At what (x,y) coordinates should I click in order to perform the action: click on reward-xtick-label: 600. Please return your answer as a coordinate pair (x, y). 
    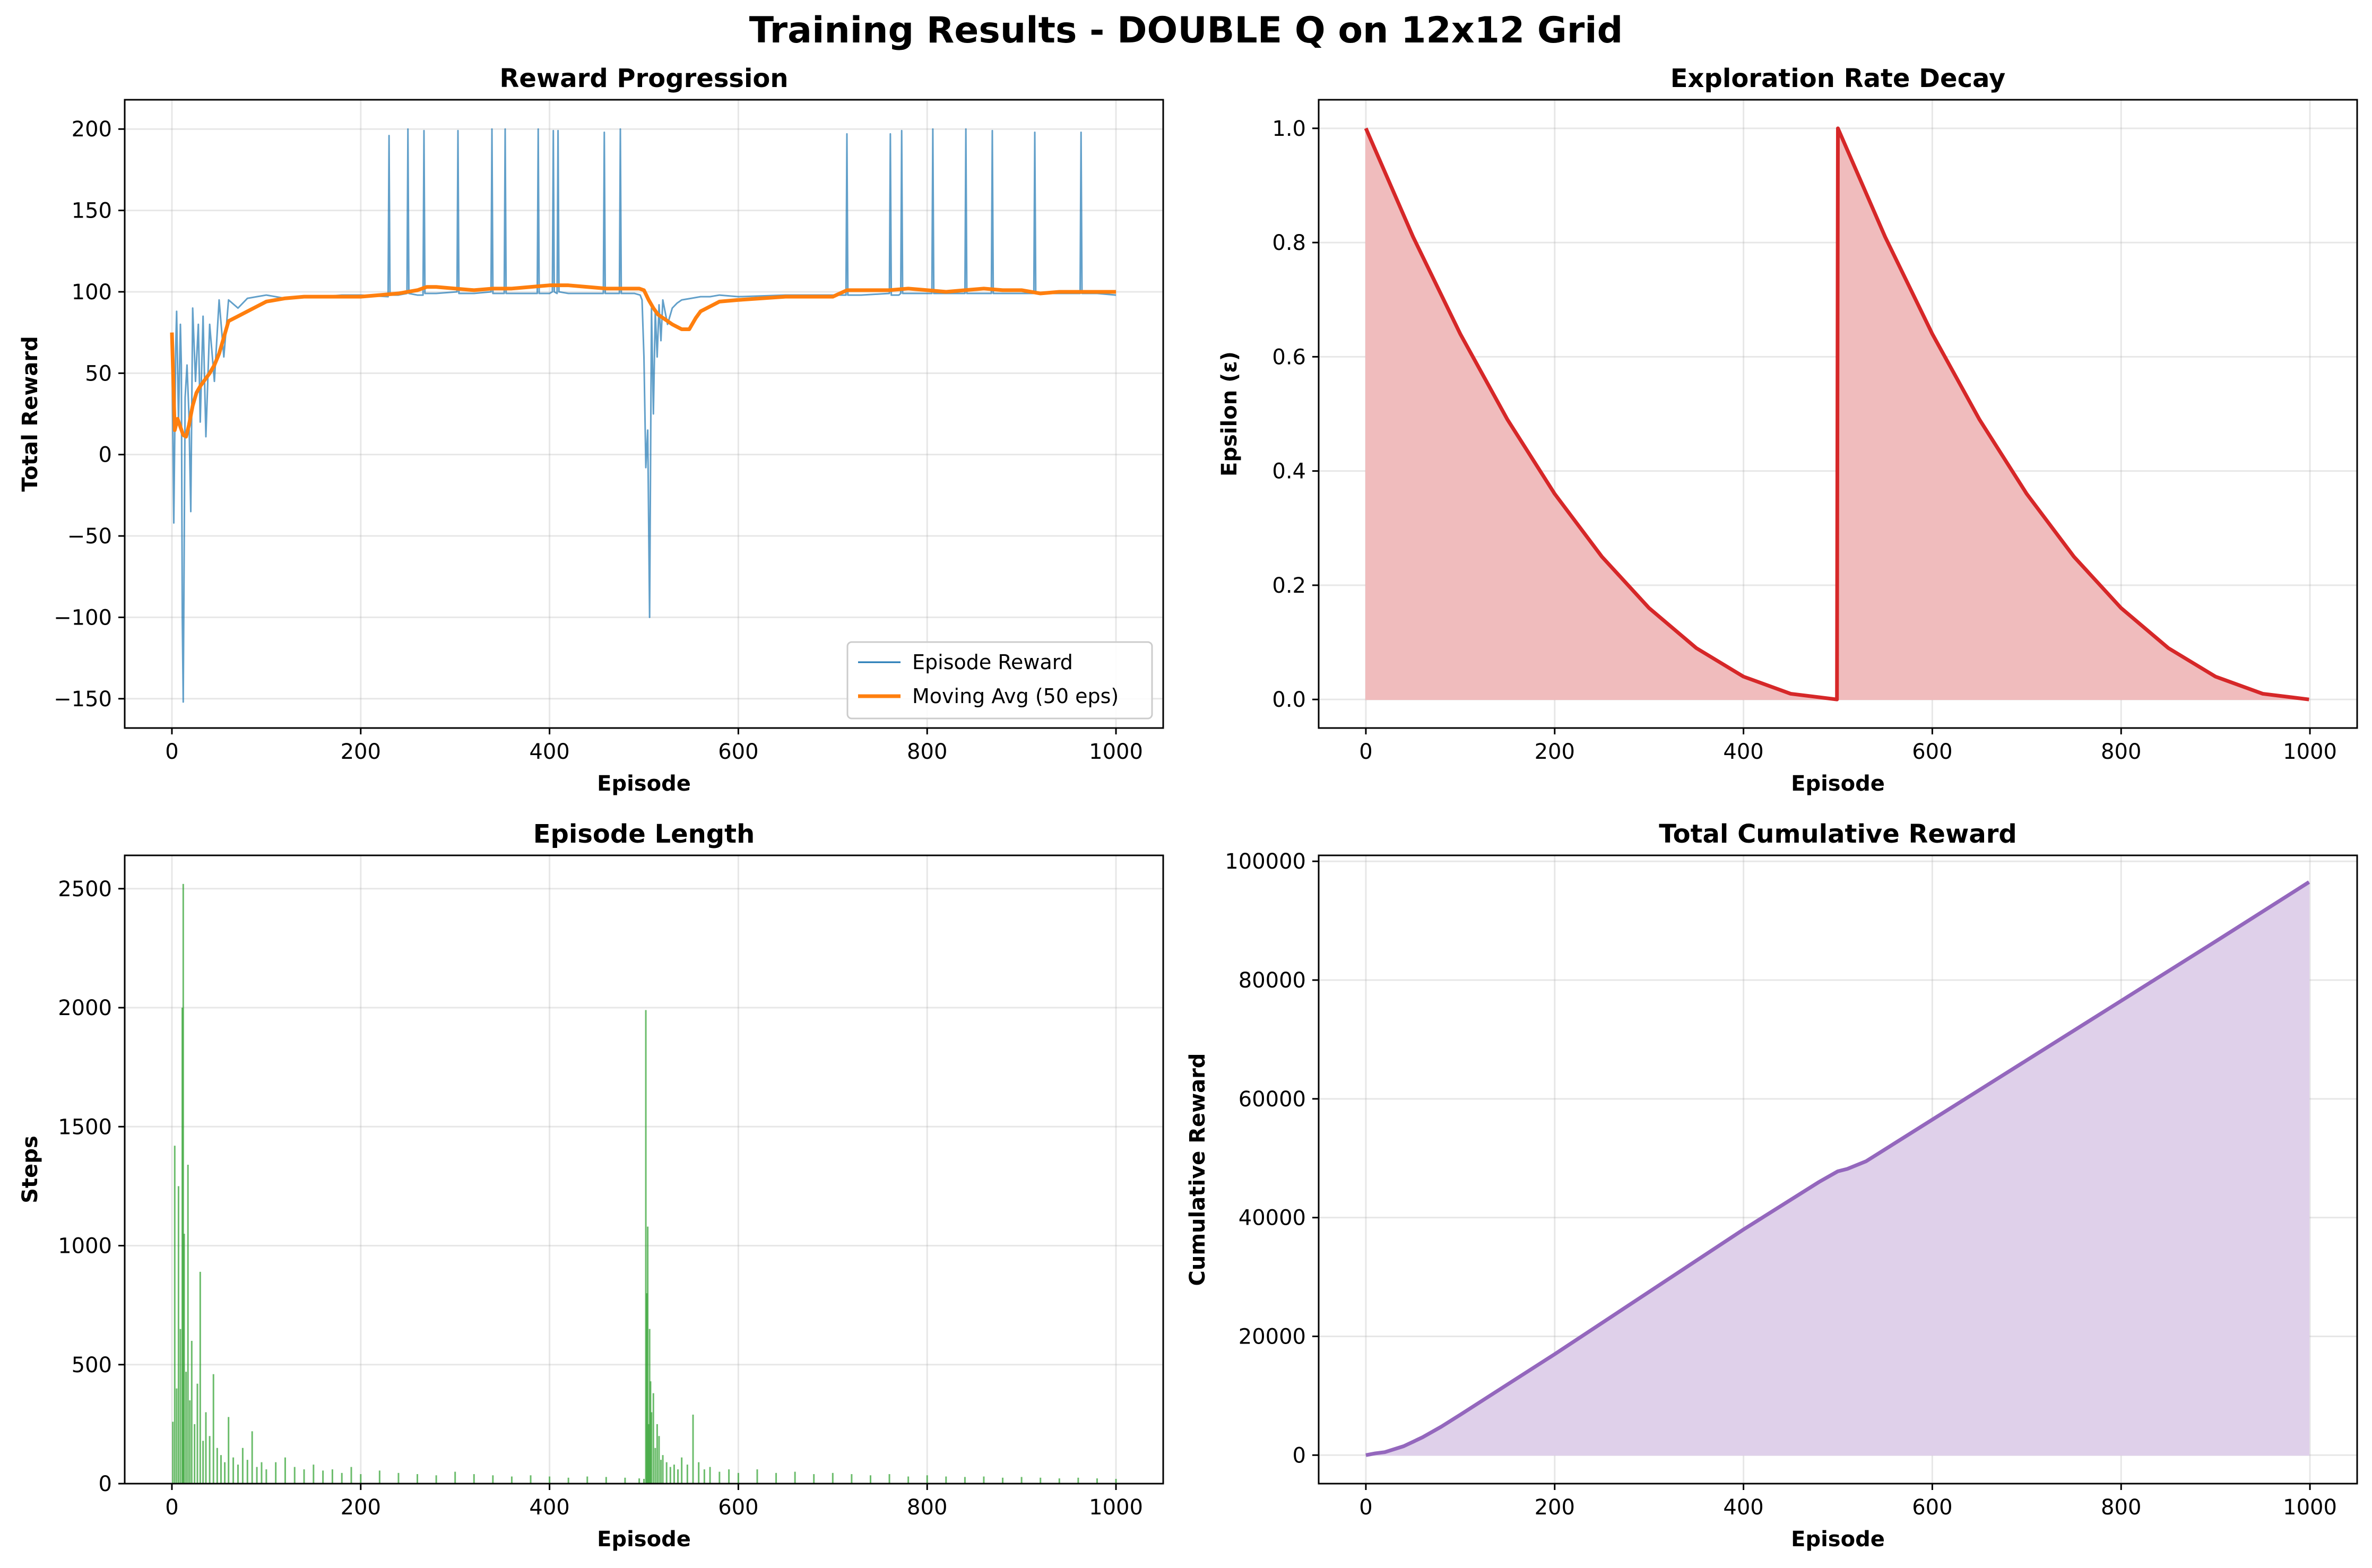
    Looking at the image, I should click on (738, 752).